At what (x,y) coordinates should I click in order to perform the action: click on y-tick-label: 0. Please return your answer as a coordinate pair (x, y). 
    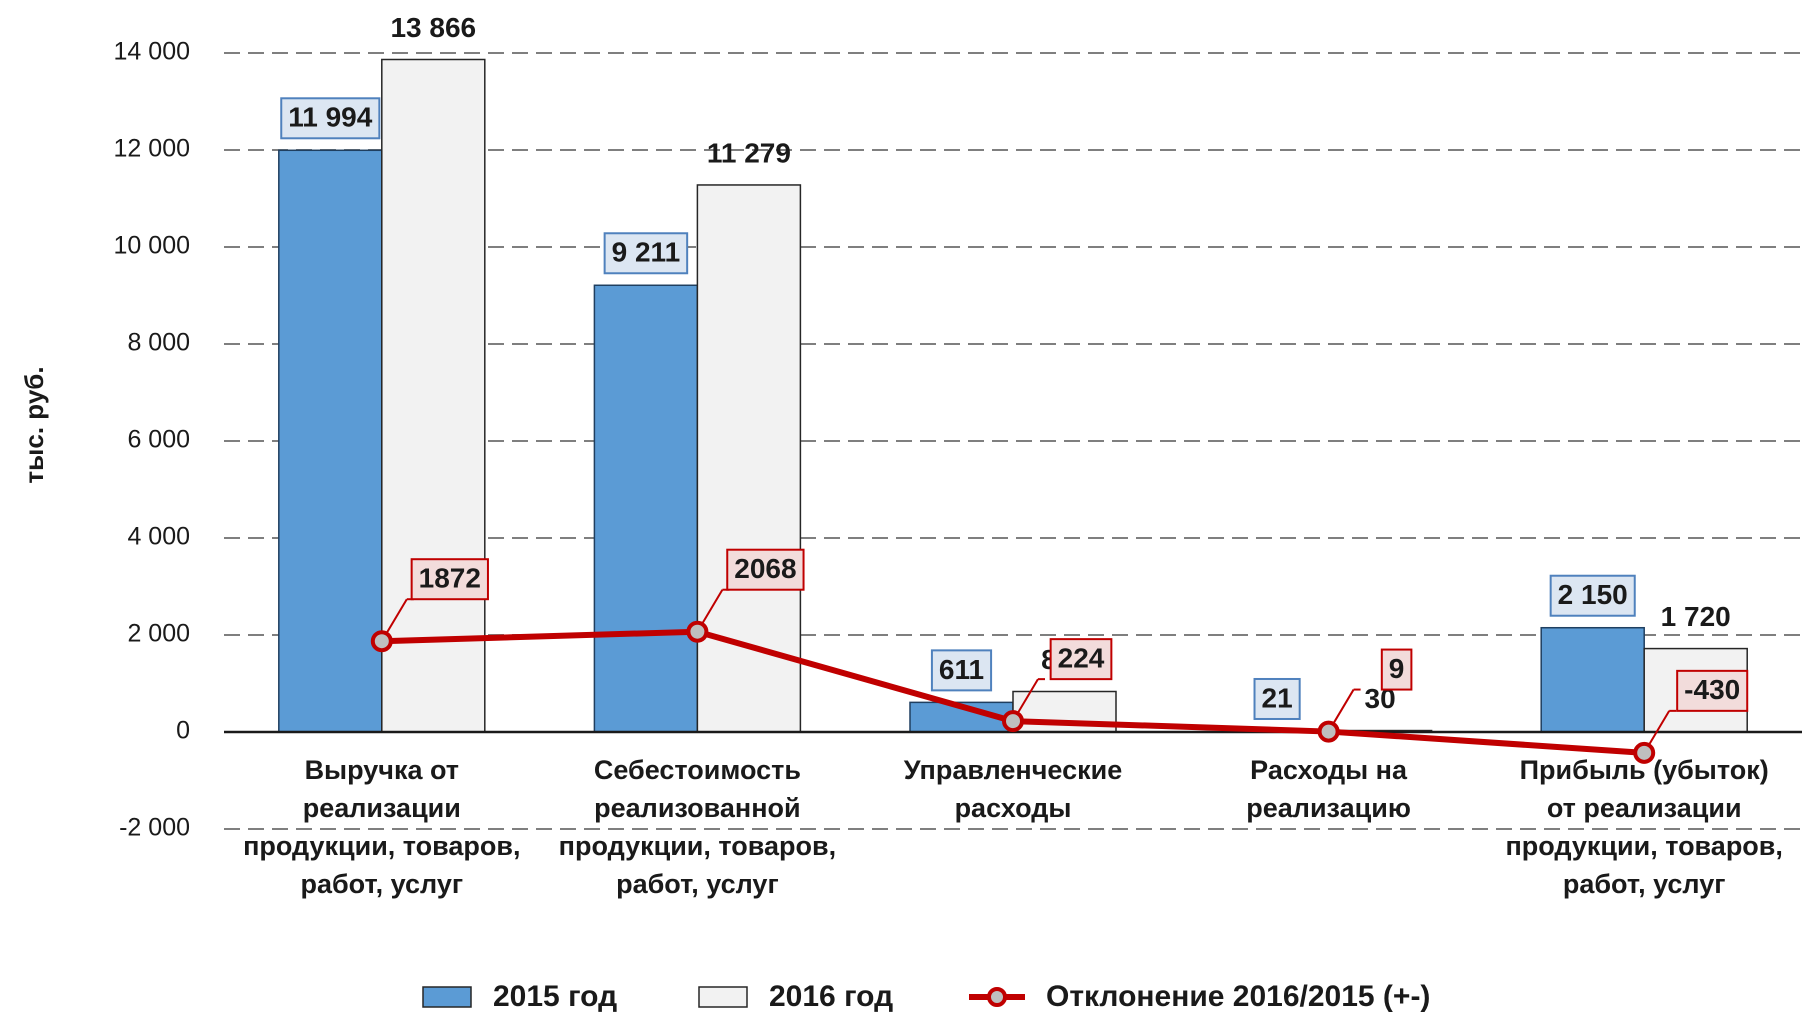
    Looking at the image, I should click on (183, 731).